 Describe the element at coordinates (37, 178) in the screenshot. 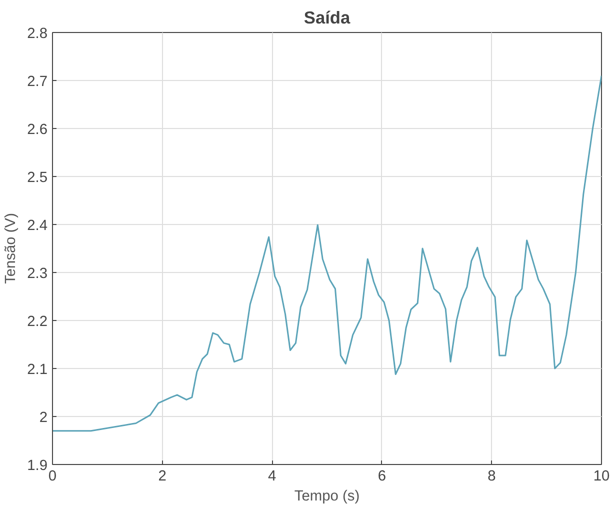

I see `y-tick-label: 2.5` at that location.